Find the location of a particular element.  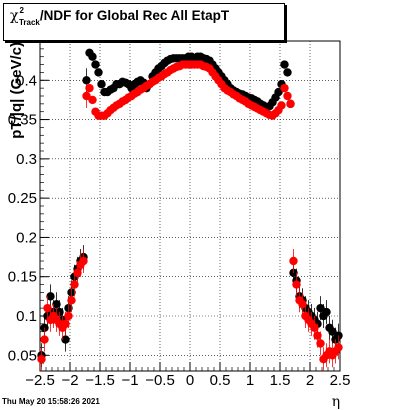

x-tick-label: −1 is located at coordinates (129, 380).